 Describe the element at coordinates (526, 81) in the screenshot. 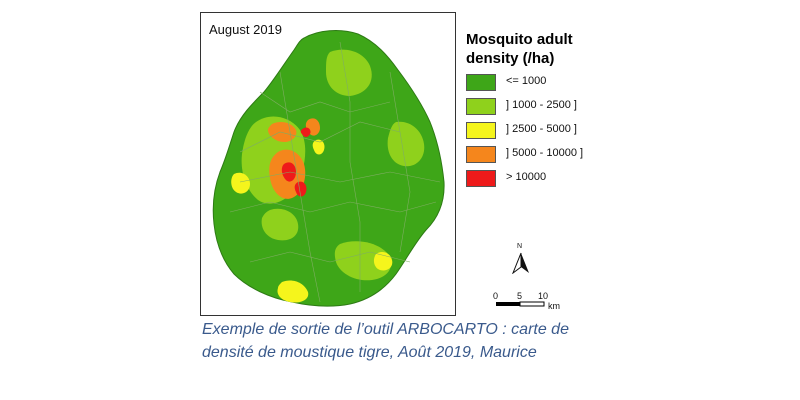

I see `legend-label: <= 1000` at that location.